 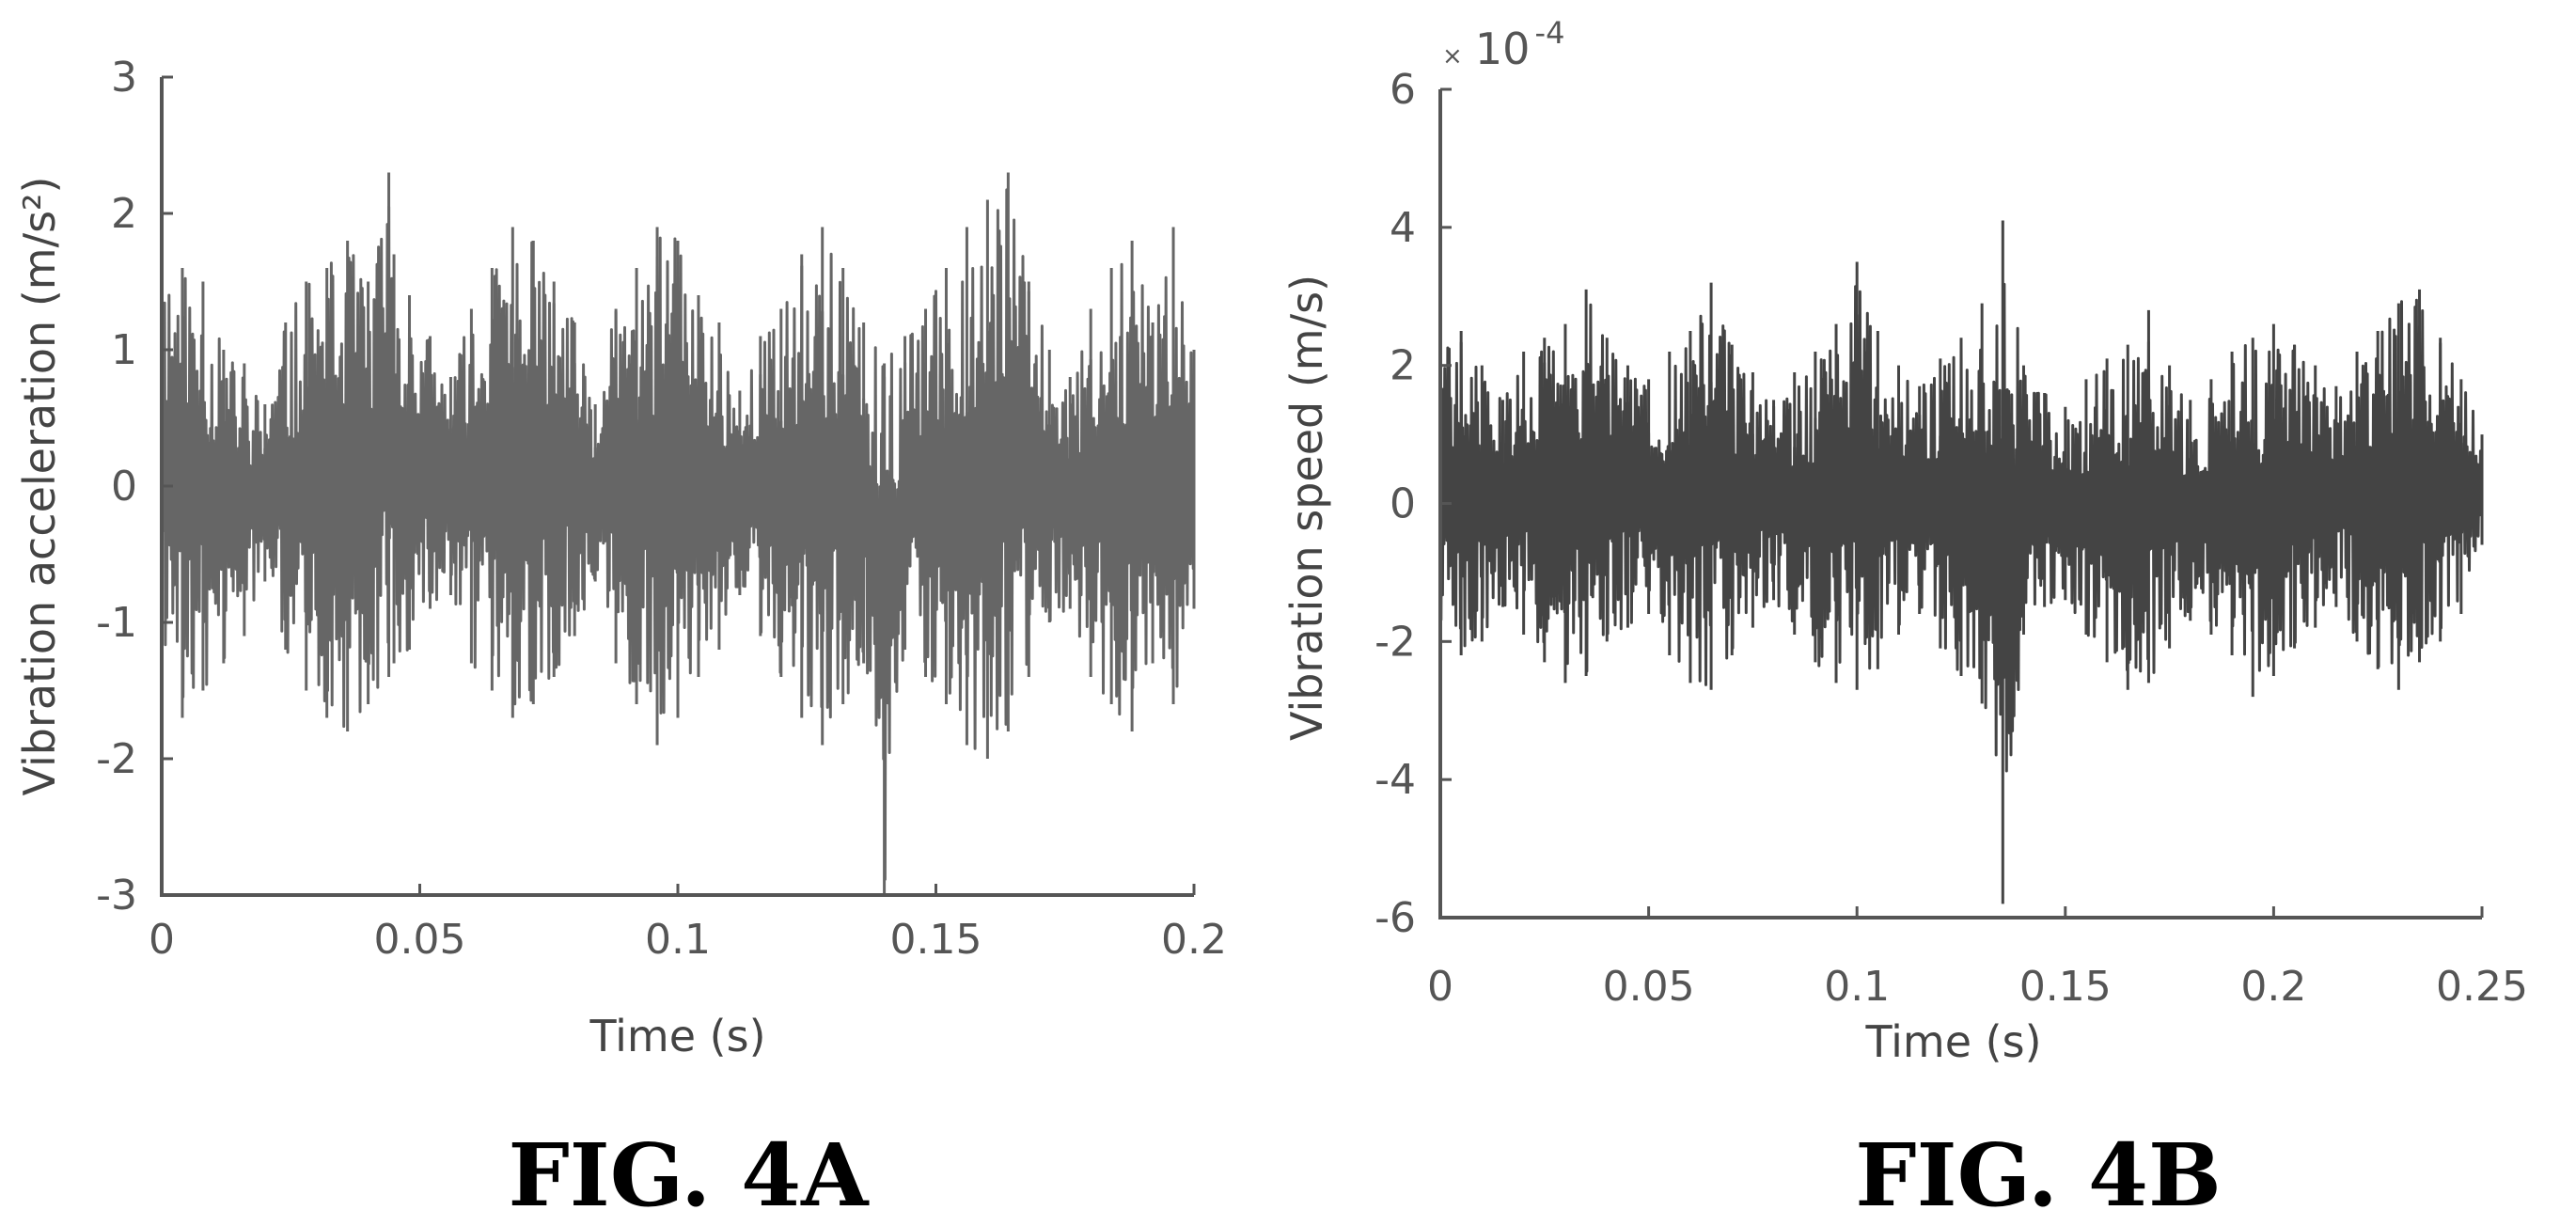 What do you see at coordinates (124, 487) in the screenshot?
I see `chart-4a-y-tick-label: 0` at bounding box center [124, 487].